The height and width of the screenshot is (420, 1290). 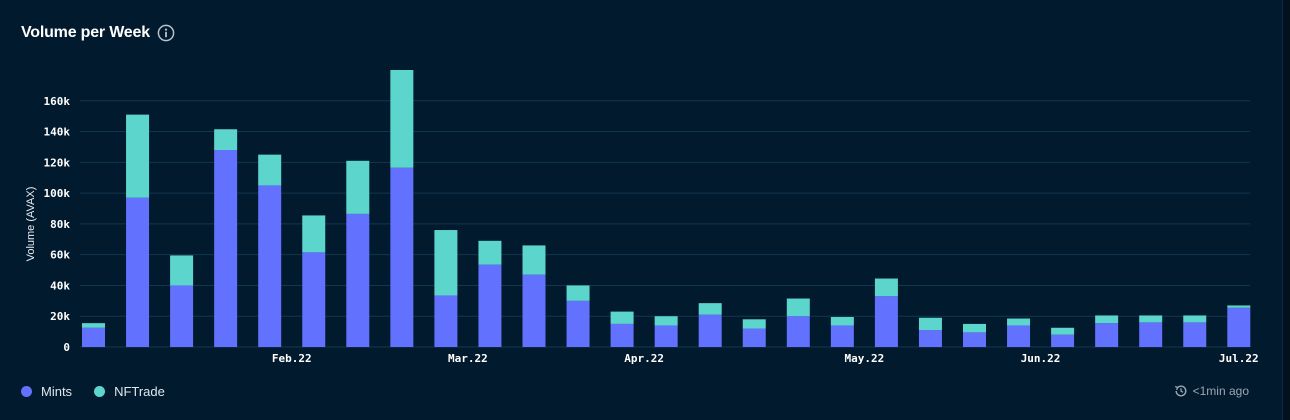 What do you see at coordinates (292, 358) in the screenshot?
I see `x-tick-label: Feb.22` at bounding box center [292, 358].